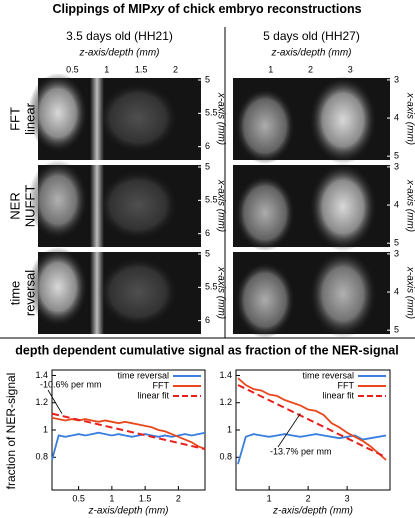 This screenshot has height=518, width=415. What do you see at coordinates (157, 9) in the screenshot?
I see `title-part: xy` at bounding box center [157, 9].